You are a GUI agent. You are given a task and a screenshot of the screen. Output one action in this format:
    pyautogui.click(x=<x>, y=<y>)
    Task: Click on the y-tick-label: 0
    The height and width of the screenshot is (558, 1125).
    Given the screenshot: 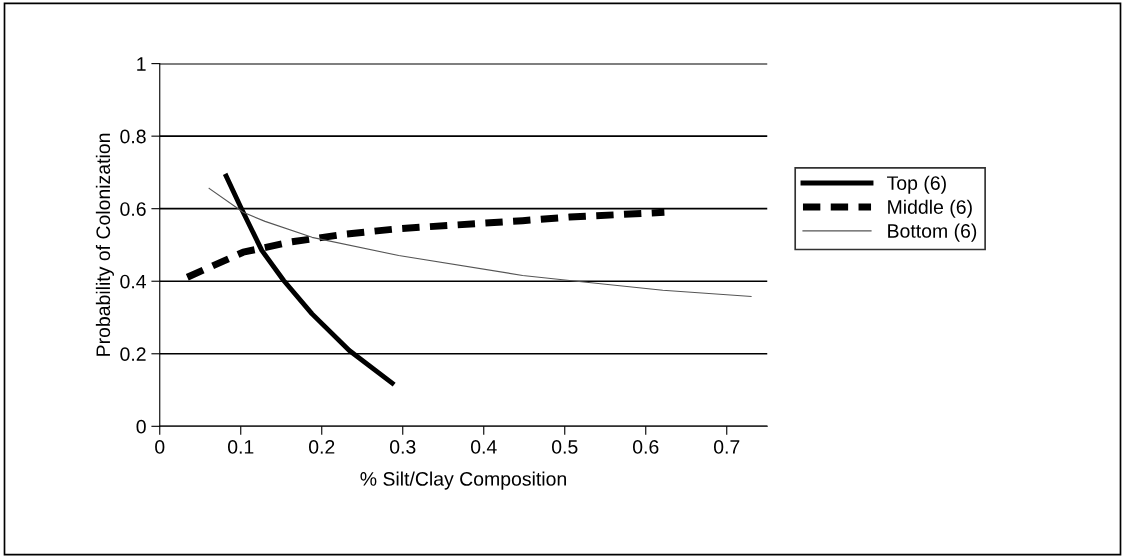 What is the action you would take?
    pyautogui.click(x=141, y=426)
    